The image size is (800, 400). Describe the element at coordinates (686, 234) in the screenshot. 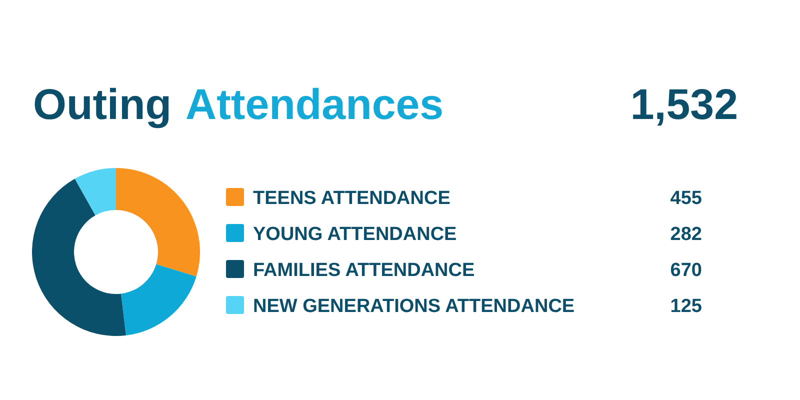

I see `data-label: 282` at that location.